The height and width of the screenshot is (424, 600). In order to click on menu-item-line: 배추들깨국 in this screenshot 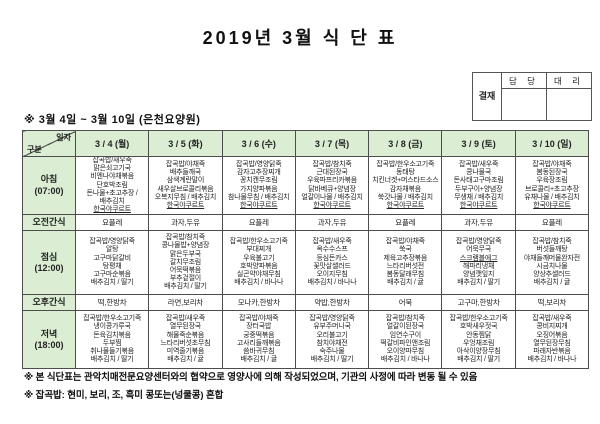, I will do `click(185, 173)`.